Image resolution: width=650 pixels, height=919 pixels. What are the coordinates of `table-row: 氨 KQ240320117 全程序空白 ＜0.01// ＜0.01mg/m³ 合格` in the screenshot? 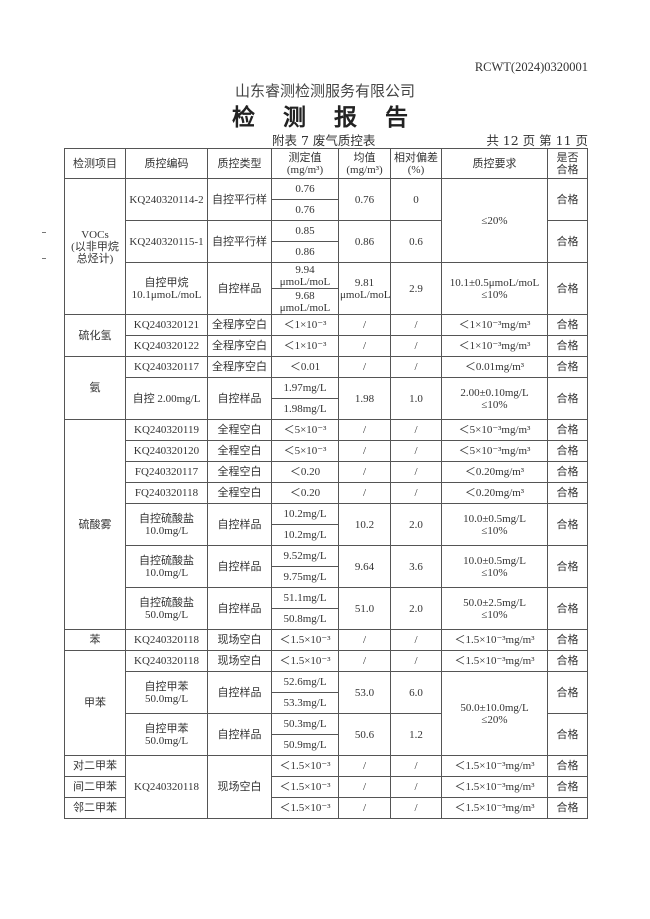 It's located at (326, 388).